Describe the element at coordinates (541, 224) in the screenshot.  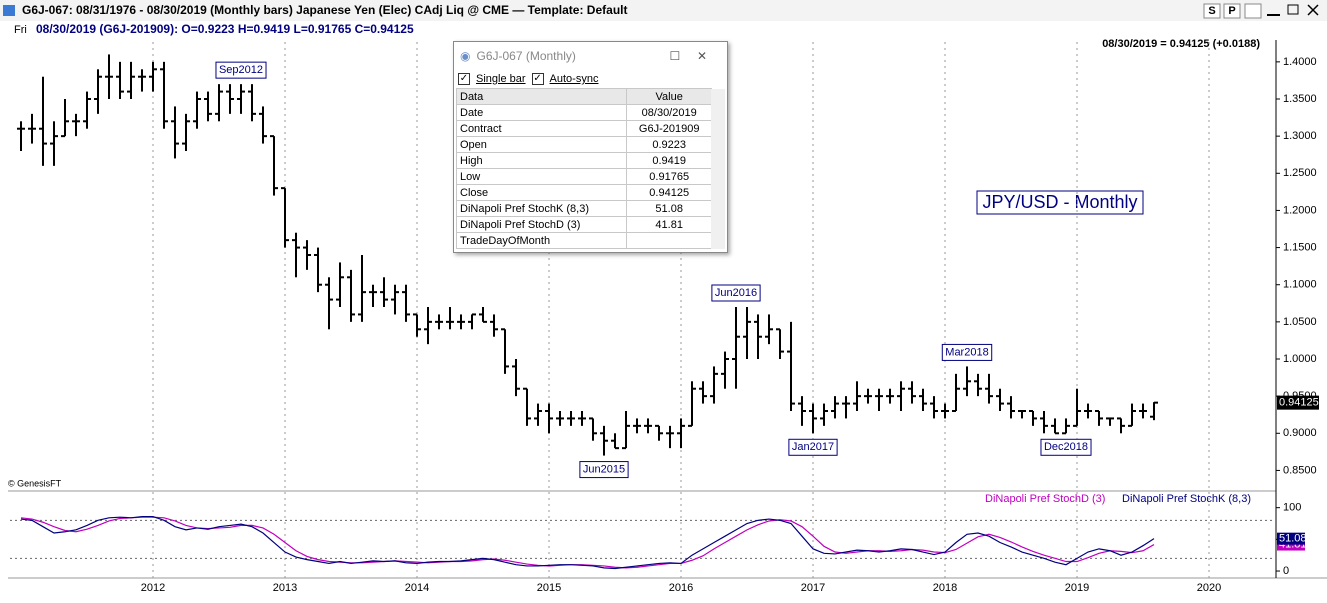
I see `label-cell: DiNapoli Pref StochD (3)` at that location.